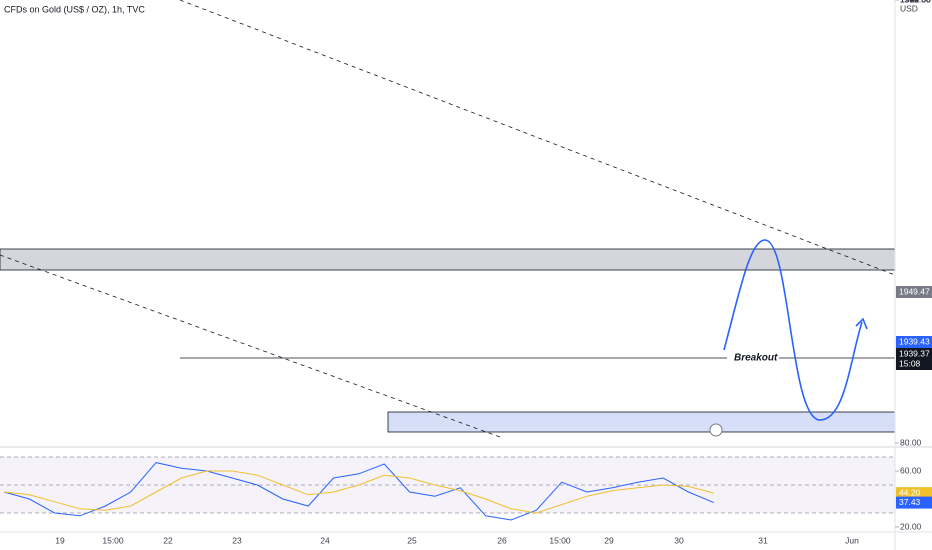 The height and width of the screenshot is (550, 932). I want to click on y-tick-label: 1936.00, so click(915, 2).